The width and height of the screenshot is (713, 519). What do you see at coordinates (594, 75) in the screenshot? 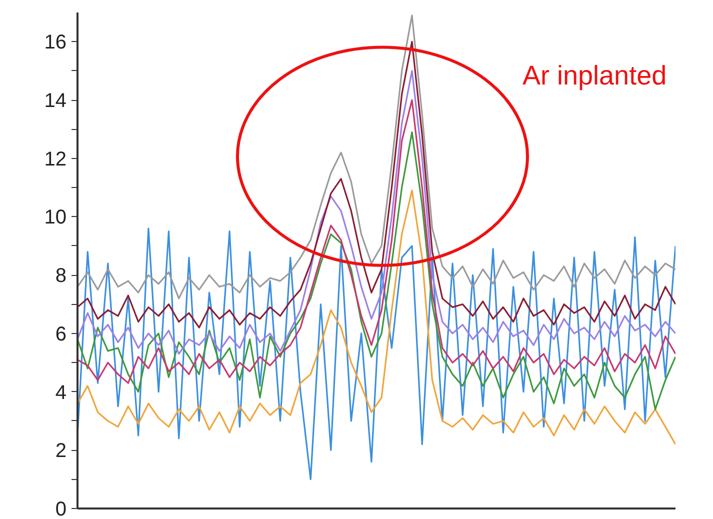
I see `annotation: Ar inplanted` at bounding box center [594, 75].